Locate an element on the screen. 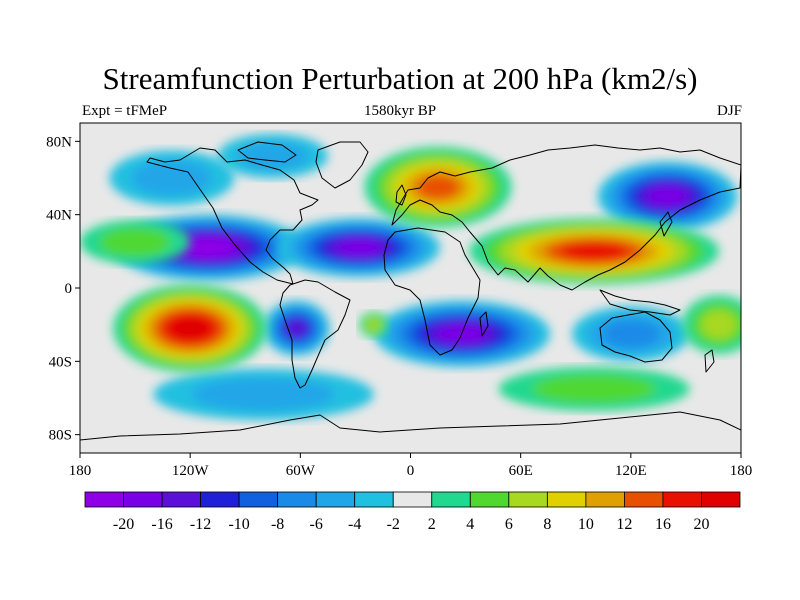 The width and height of the screenshot is (800, 600). lat-tick-label: 80N is located at coordinates (59, 142).